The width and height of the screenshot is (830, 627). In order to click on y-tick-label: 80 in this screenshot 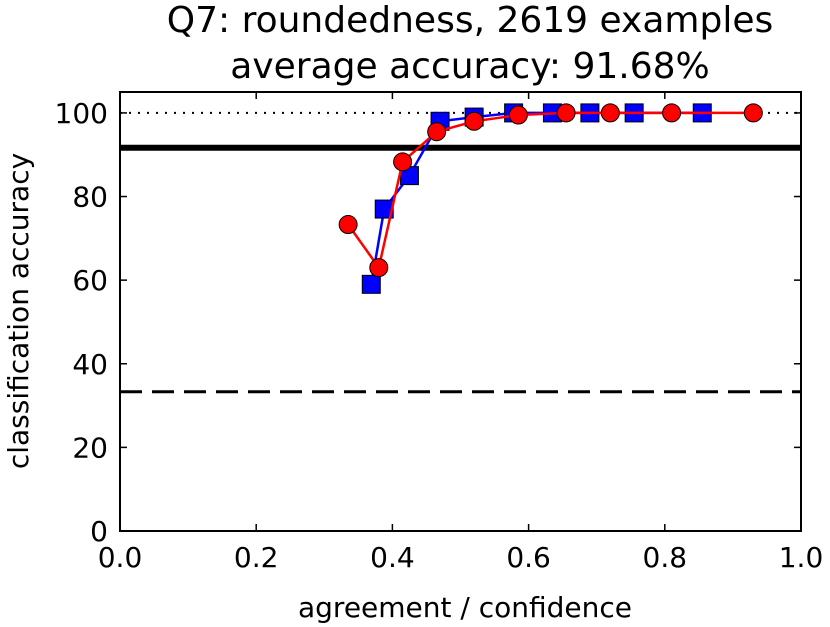, I will do `click(90, 197)`.